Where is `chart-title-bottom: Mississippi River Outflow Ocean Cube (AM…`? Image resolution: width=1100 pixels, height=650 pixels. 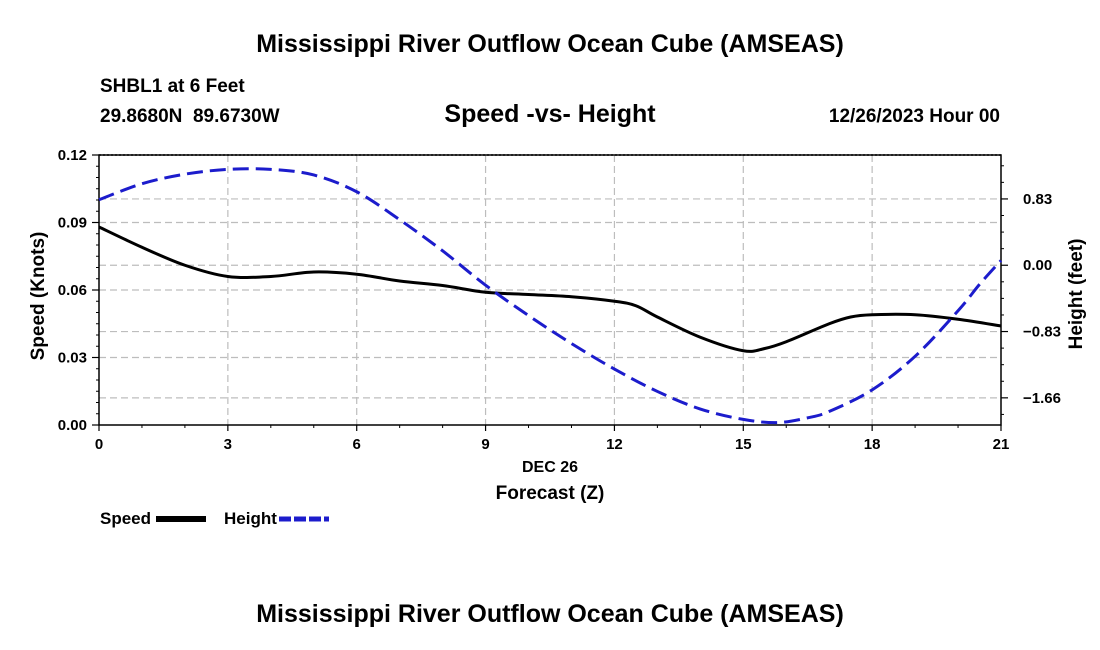 chart-title-bottom: Mississippi River Outflow Ocean Cube (AM… is located at coordinates (550, 614).